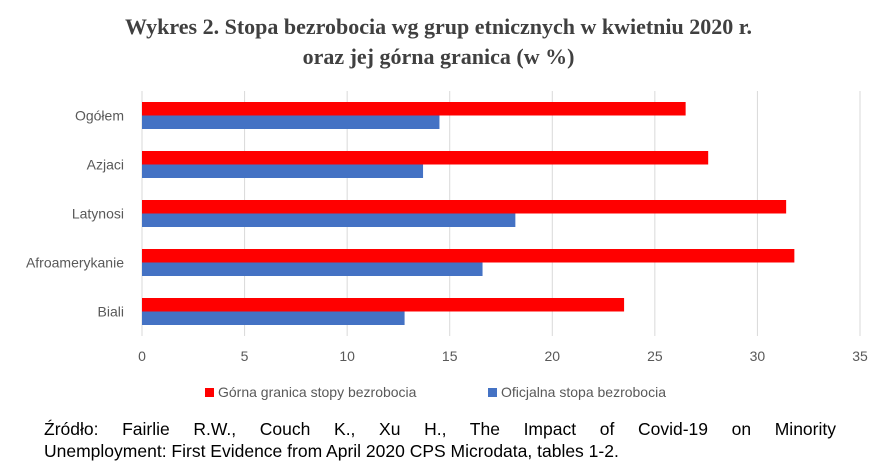 The height and width of the screenshot is (463, 877). What do you see at coordinates (98, 214) in the screenshot?
I see `category-label: Latynosi` at bounding box center [98, 214].